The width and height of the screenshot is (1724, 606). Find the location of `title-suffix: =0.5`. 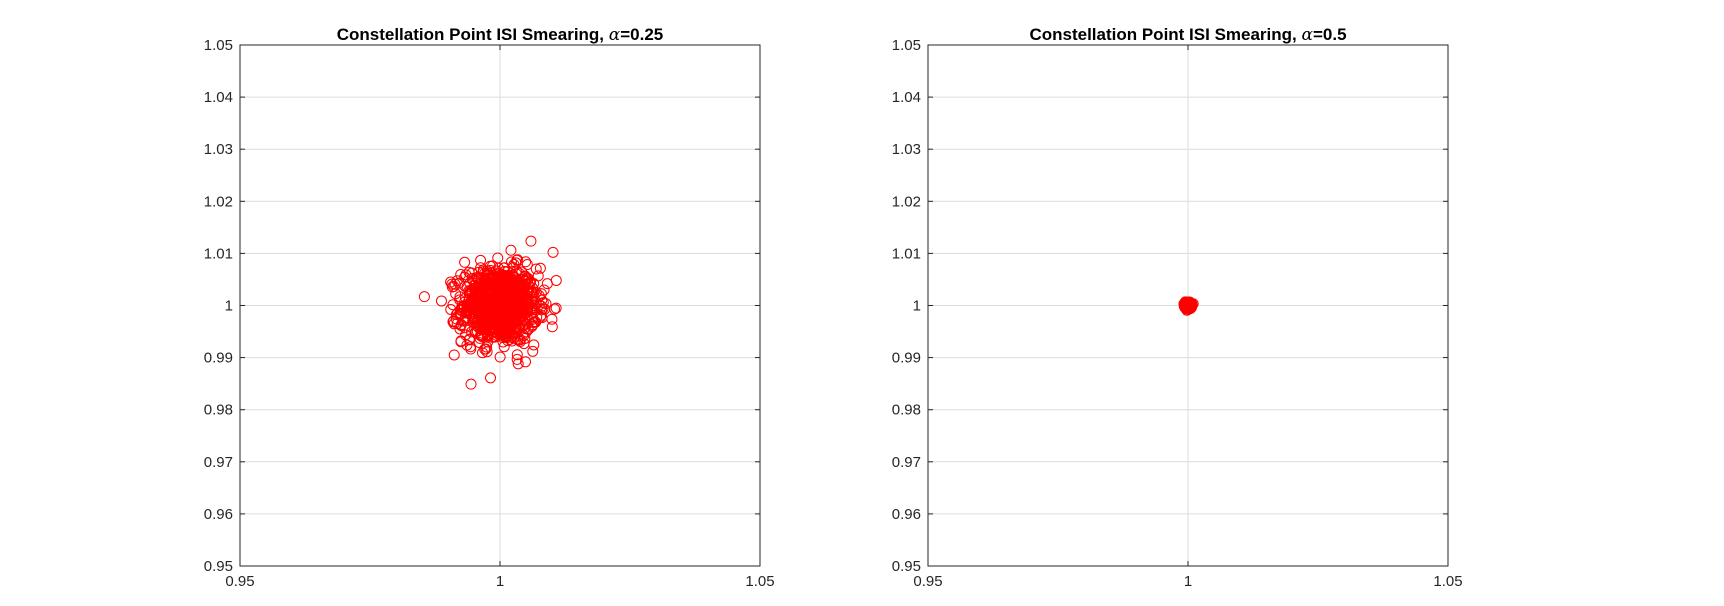

title-suffix: =0.5 is located at coordinates (1330, 34).